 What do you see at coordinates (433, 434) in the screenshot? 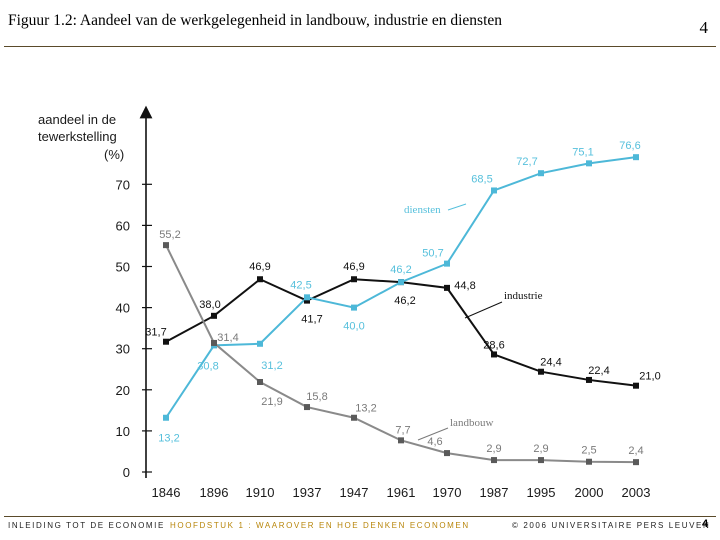
I see `series-leader-landbouw` at bounding box center [433, 434].